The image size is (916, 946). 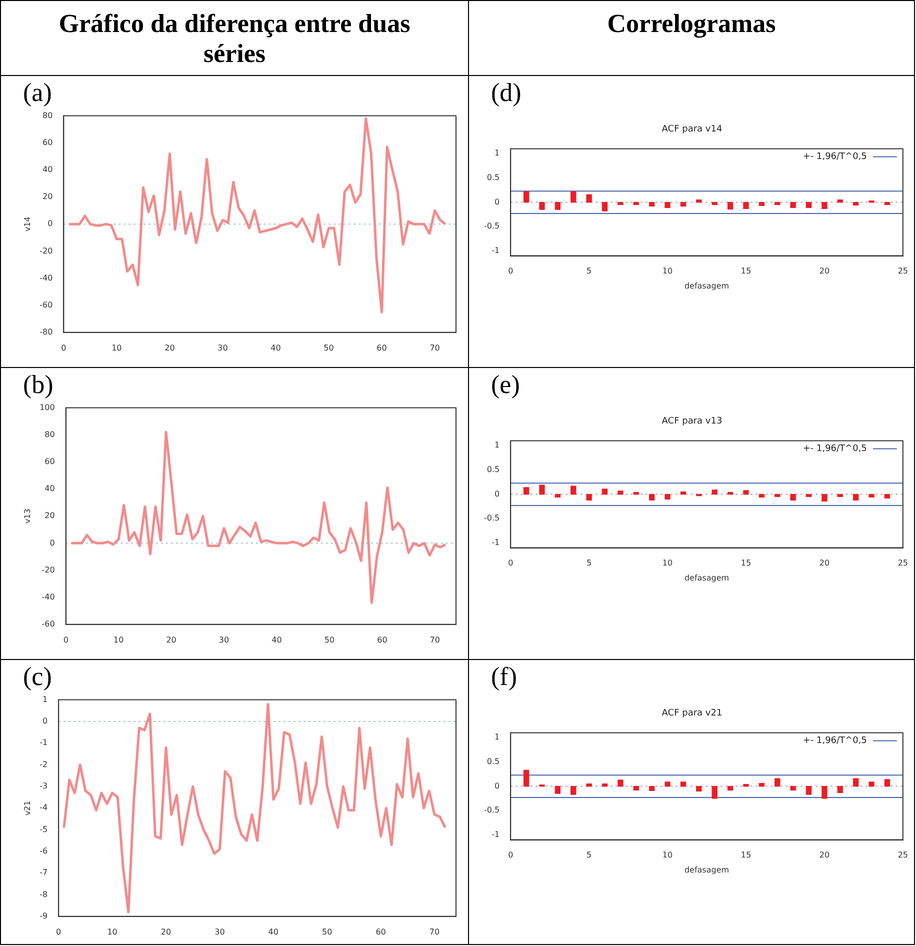 I want to click on y-tick-label: 100, so click(x=47, y=407).